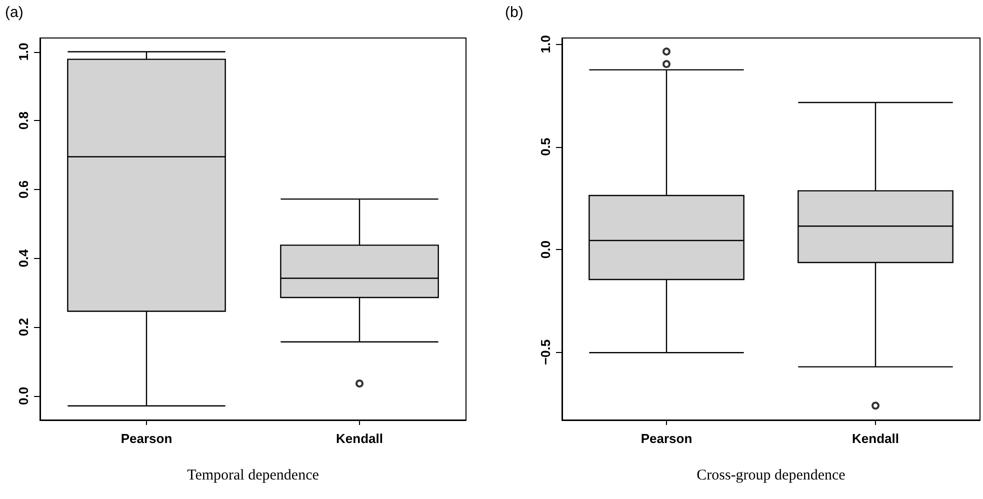  Describe the element at coordinates (771, 476) in the screenshot. I see `x-axis-title: Cross-group dependence` at that location.